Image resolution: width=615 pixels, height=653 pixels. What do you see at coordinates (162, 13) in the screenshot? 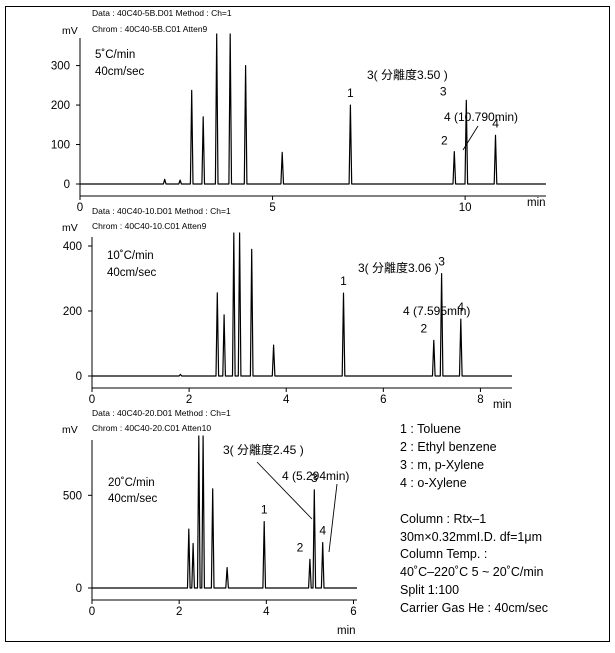
I see `panel1-header-line1: Data : 40C40-5B.D01 Method : Ch=1` at bounding box center [162, 13].